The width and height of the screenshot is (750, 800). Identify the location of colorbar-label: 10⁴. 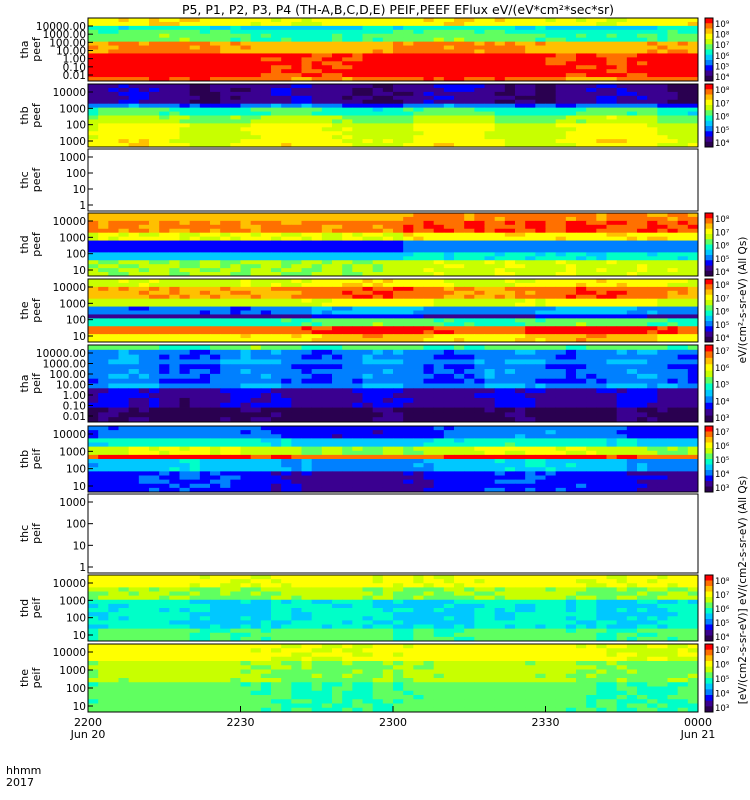
(722, 273).